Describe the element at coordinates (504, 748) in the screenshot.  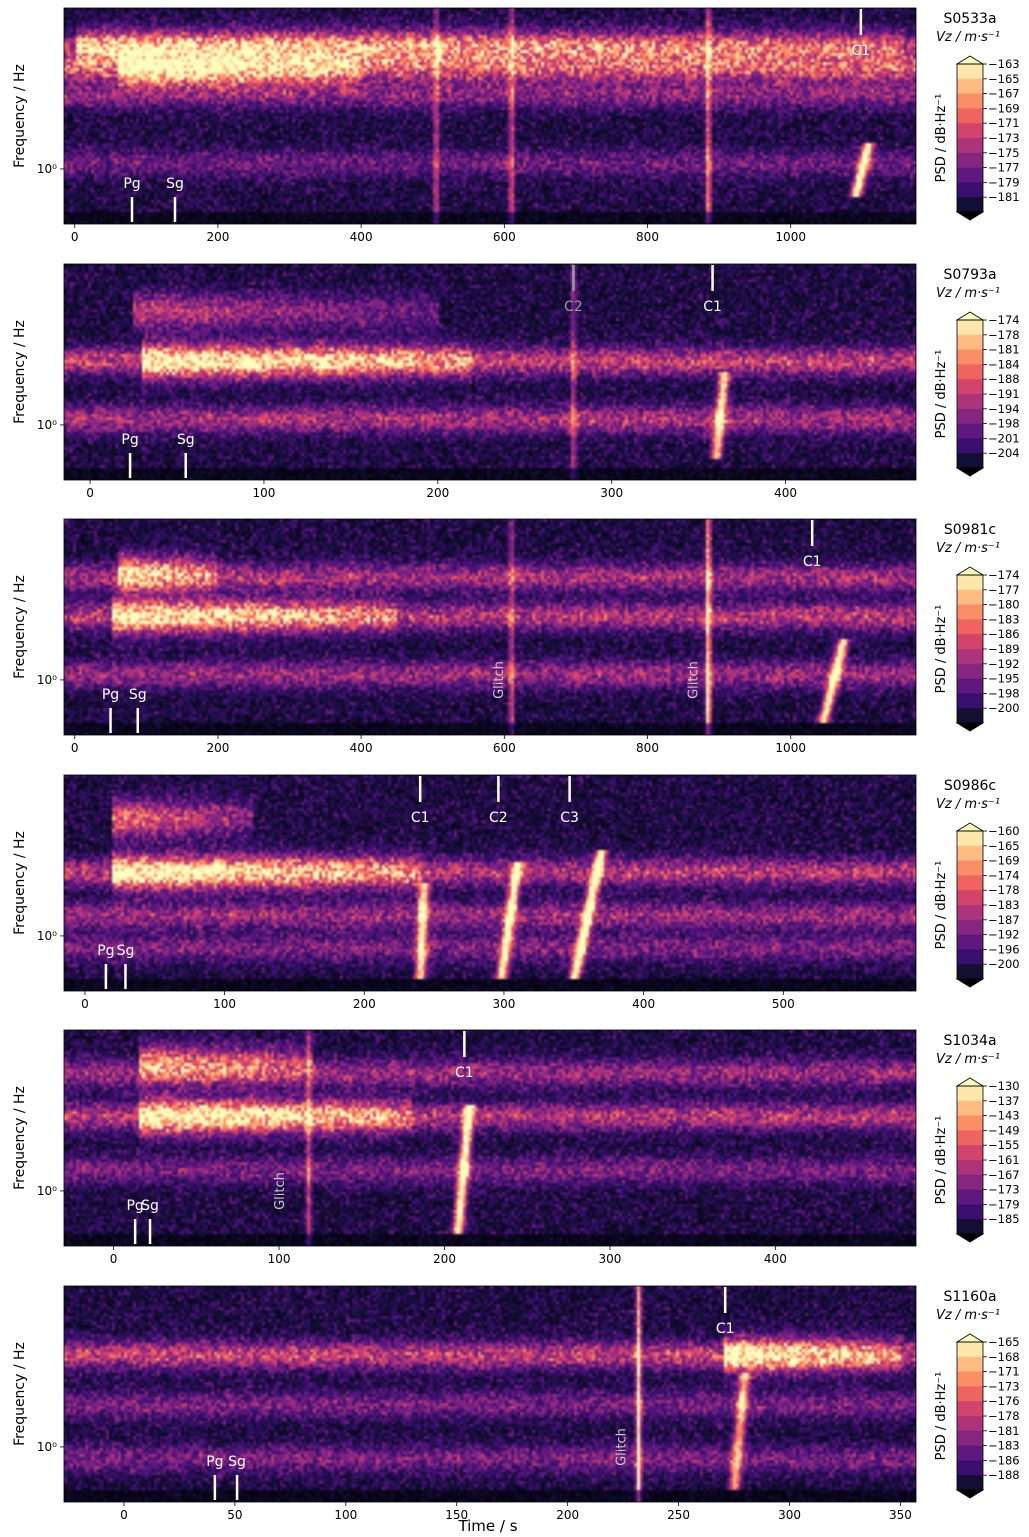
I see `x-tick-label: 600` at that location.